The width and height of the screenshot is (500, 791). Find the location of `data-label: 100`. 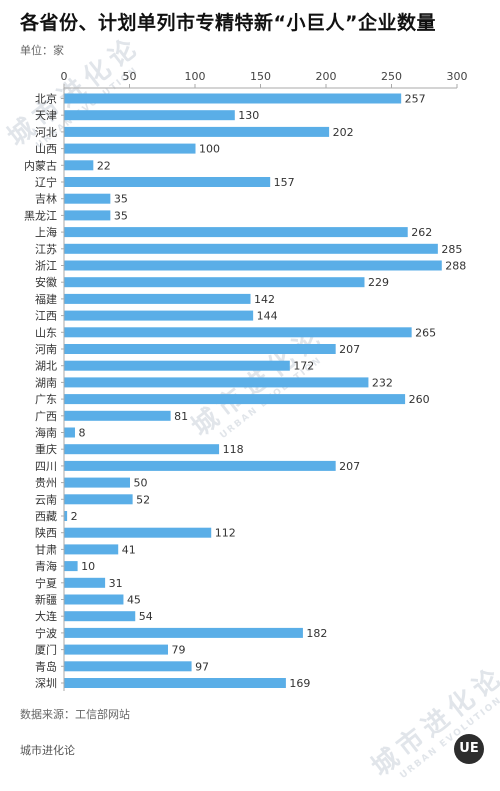

data-label: 100 is located at coordinates (209, 149).